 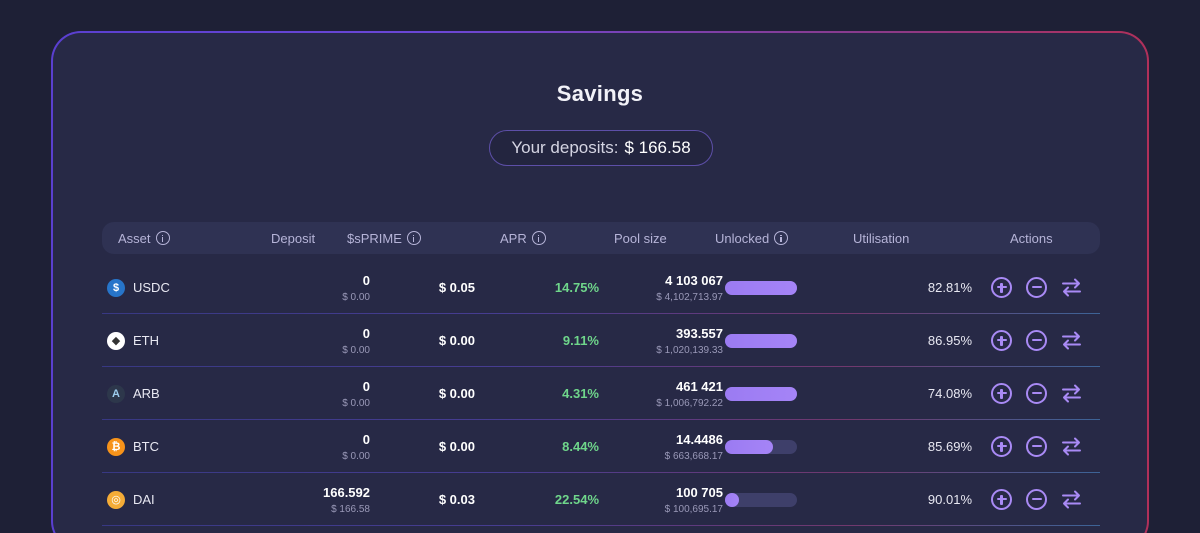 I want to click on header-sprime: $sPRIME, so click(x=384, y=238).